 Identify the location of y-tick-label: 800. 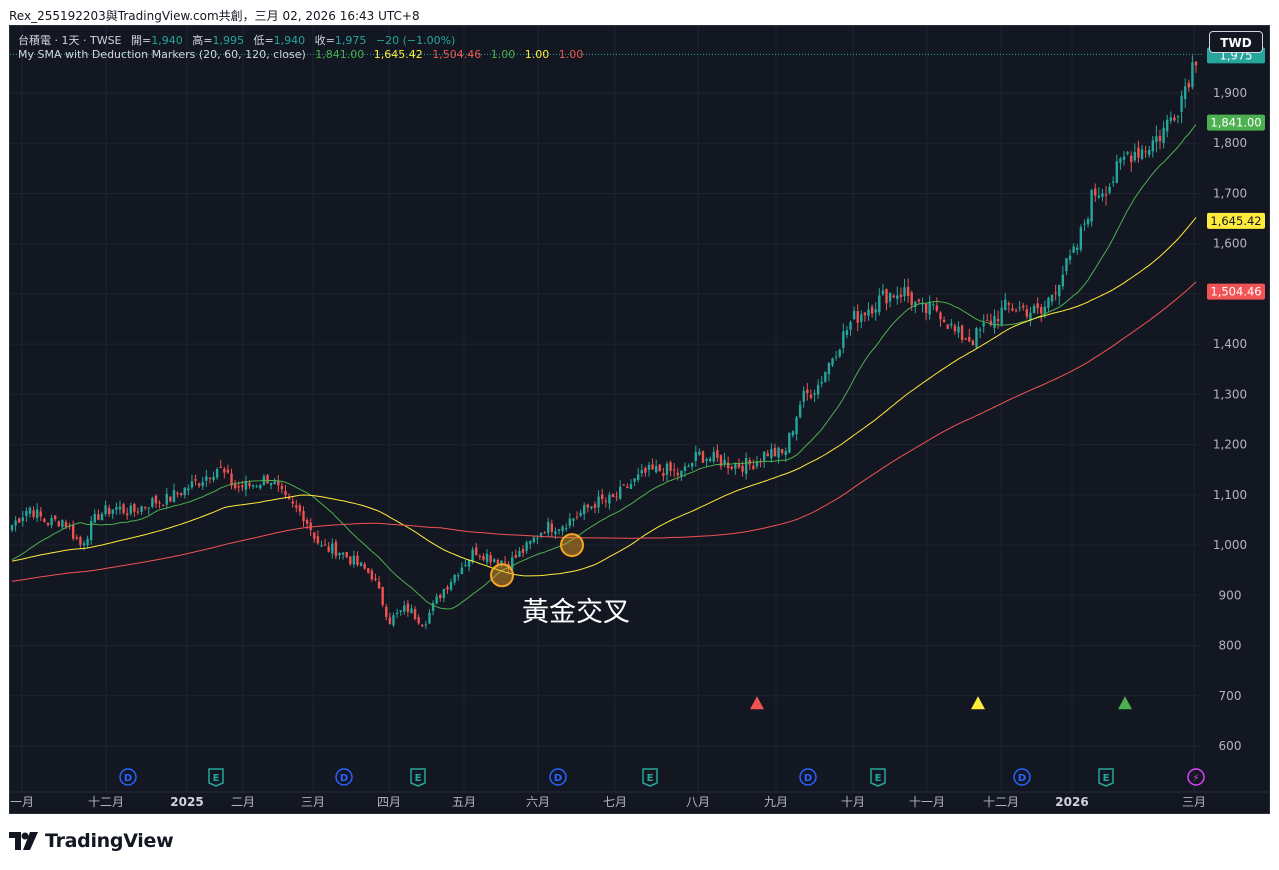
(1230, 646).